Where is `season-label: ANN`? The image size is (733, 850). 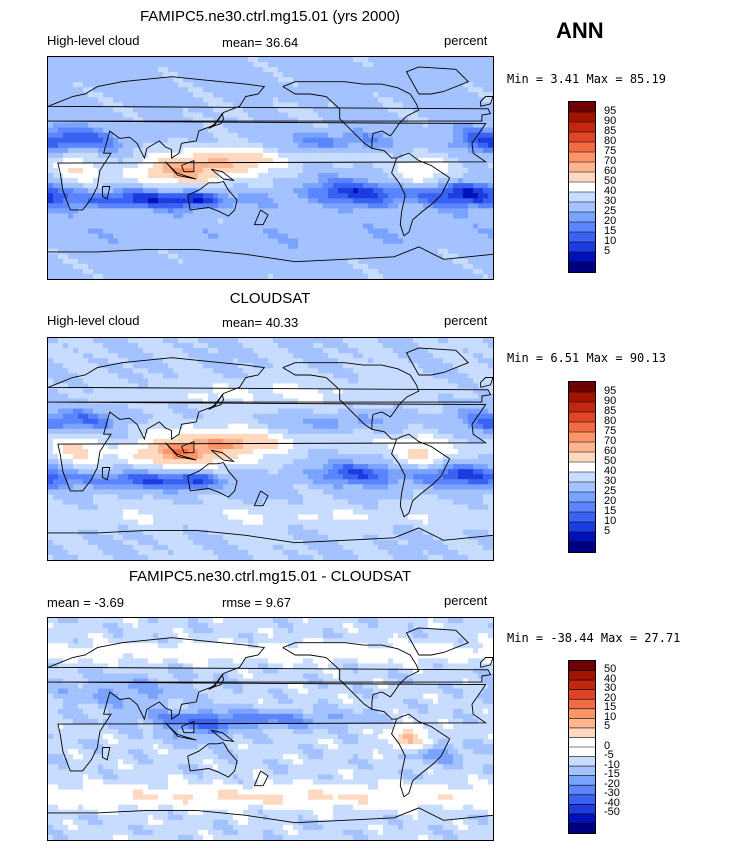
season-label: ANN is located at coordinates (580, 30).